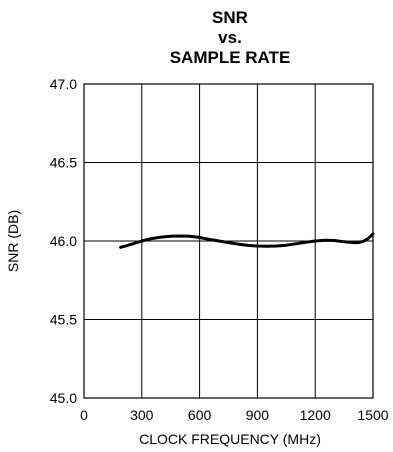 This screenshot has width=393, height=452. I want to click on y-axis-label: SNR (DB), so click(13, 241).